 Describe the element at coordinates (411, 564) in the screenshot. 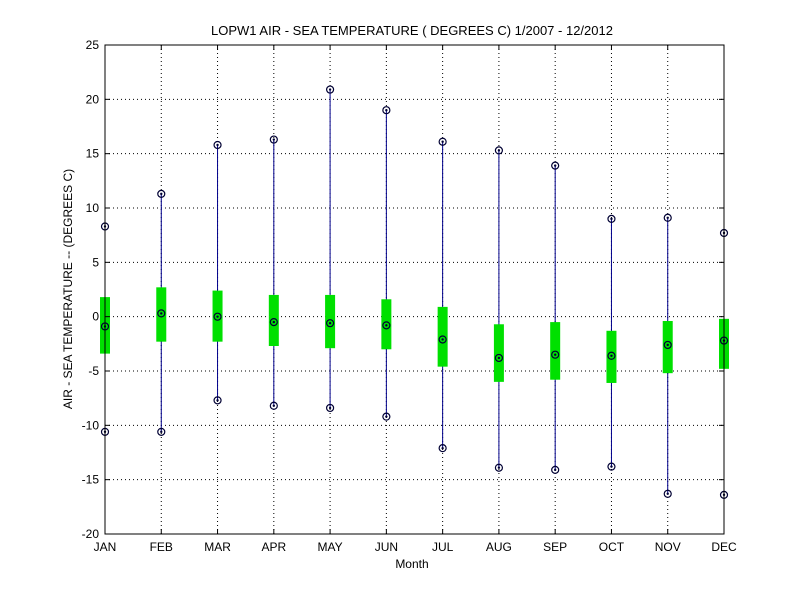

I see `x-axis-label: Month` at that location.